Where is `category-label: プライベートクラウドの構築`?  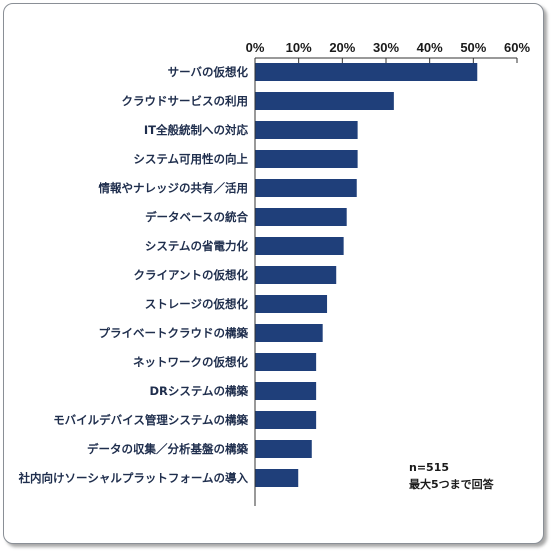 category-label: プライベートクラウドの構築 is located at coordinates (174, 333).